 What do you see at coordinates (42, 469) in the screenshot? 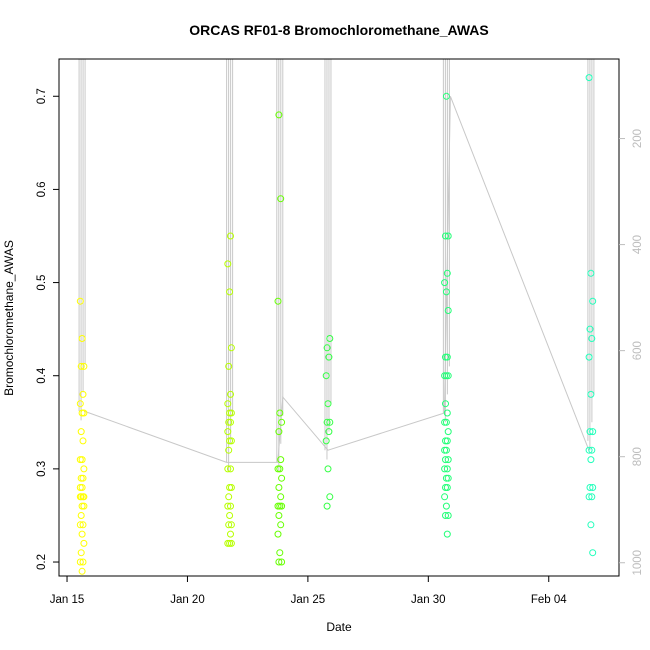
I see `y-tick-label: 0.3` at bounding box center [42, 469].